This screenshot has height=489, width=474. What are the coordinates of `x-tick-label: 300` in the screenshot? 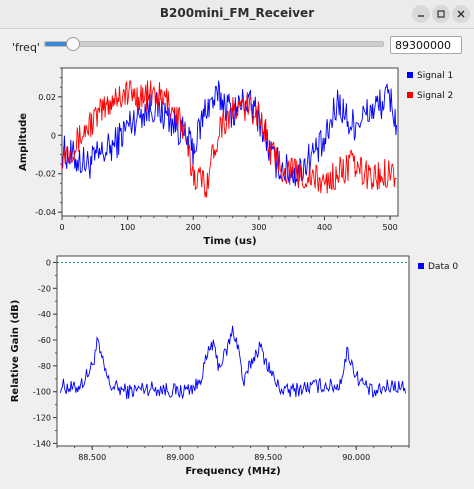 It's located at (258, 227).